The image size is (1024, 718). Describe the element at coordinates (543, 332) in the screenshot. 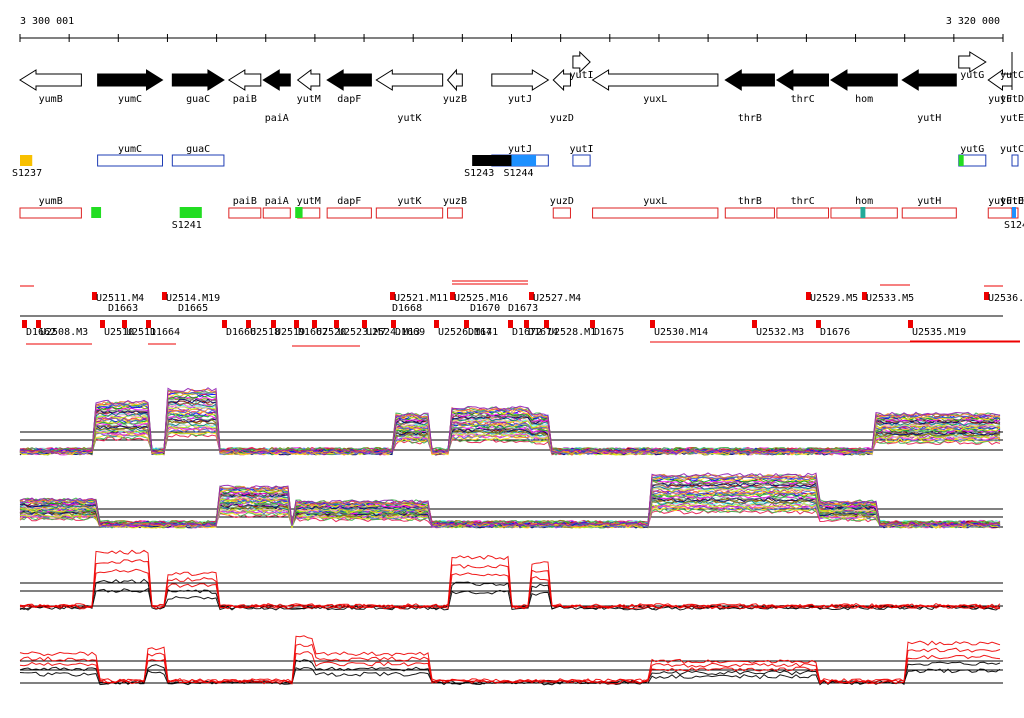

I see `unit-label: D1674` at that location.